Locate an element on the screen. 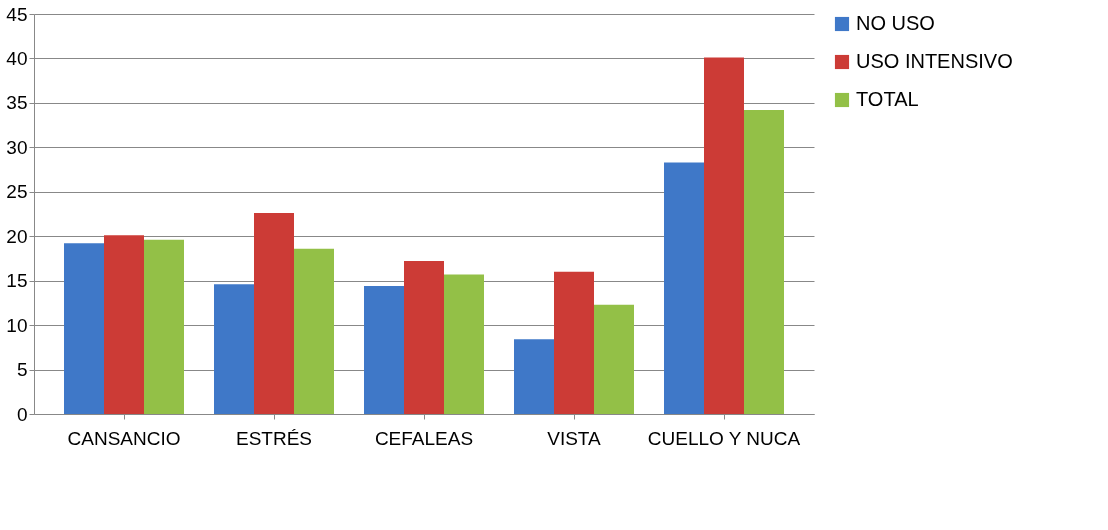  y-tick-label: 15 is located at coordinates (17, 281).